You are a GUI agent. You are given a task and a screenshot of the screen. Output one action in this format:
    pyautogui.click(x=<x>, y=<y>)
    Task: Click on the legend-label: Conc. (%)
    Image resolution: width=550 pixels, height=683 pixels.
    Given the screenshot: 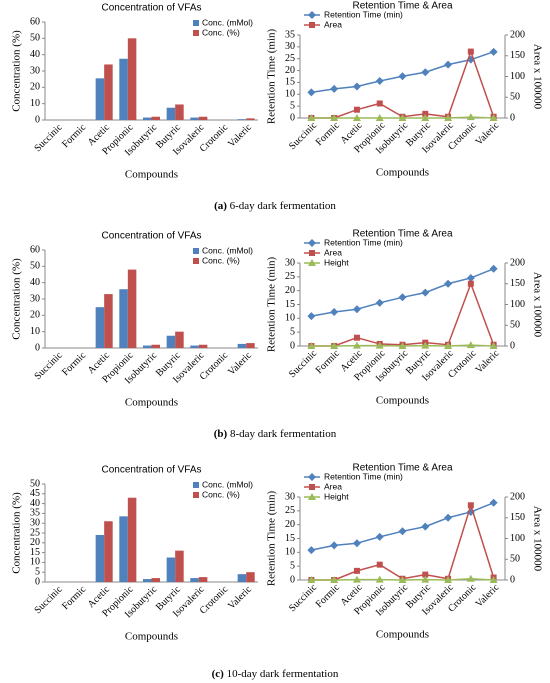 What is the action you would take?
    pyautogui.click(x=221, y=32)
    